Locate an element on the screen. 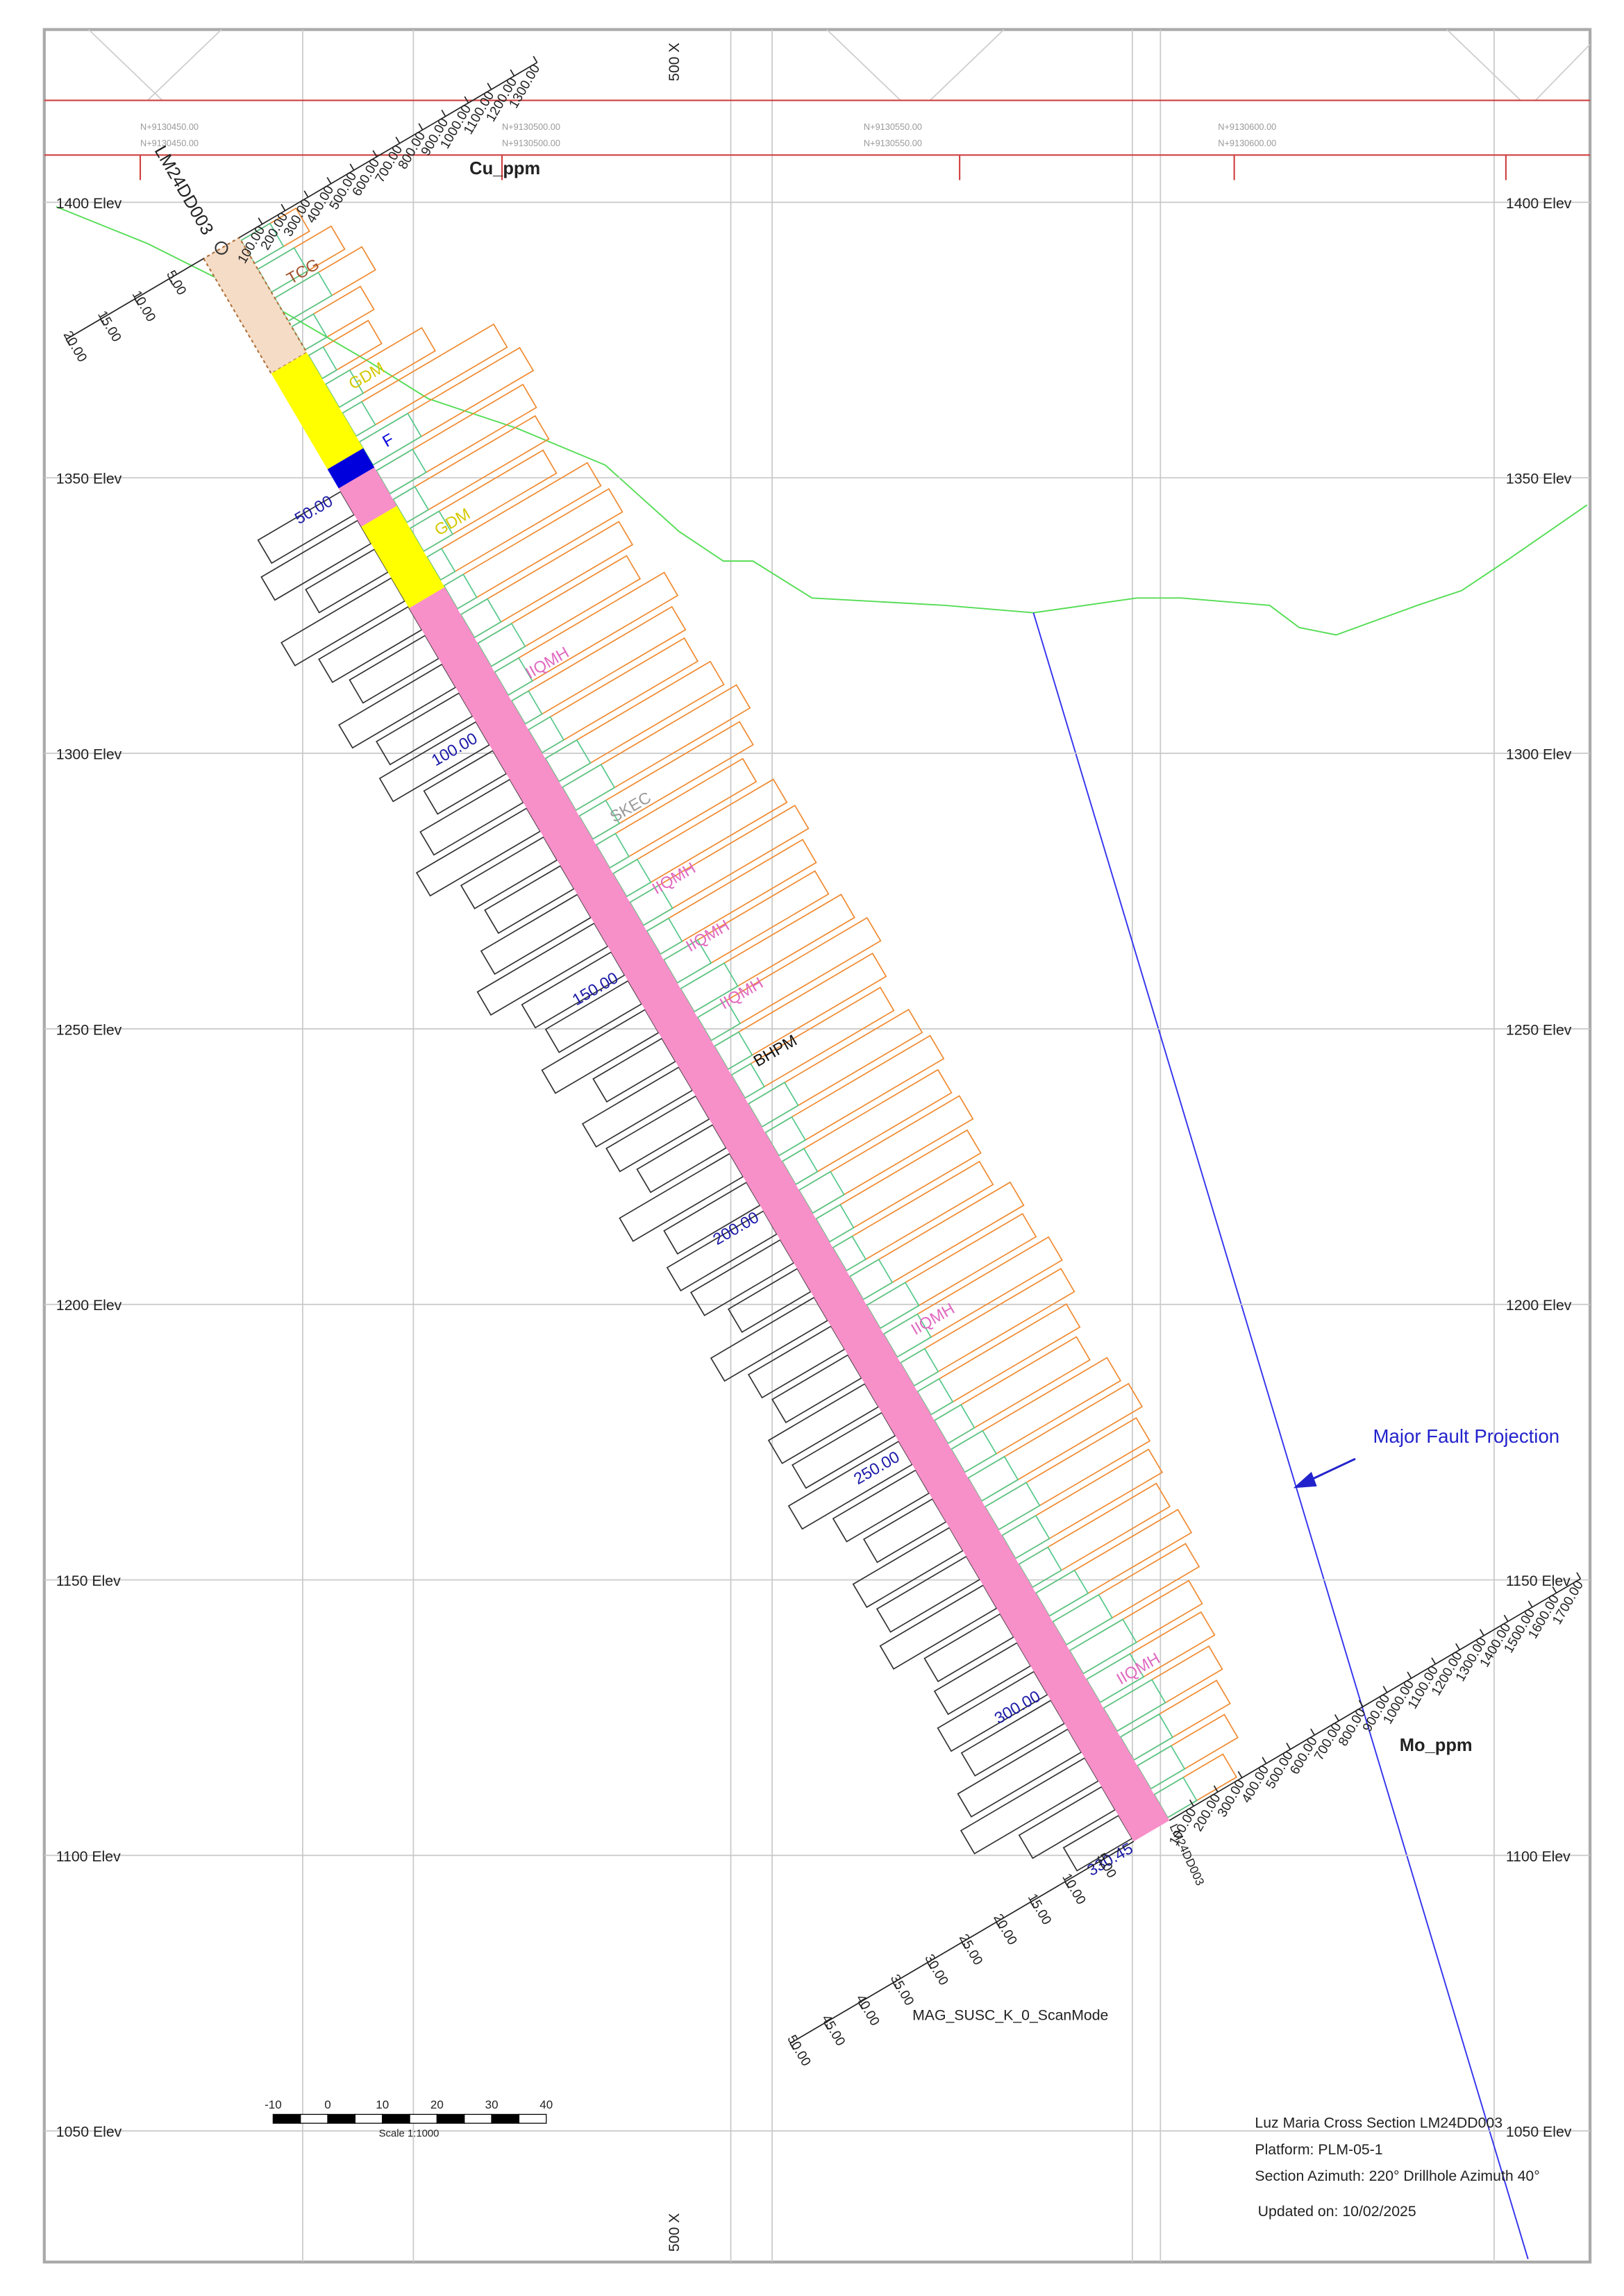 The image size is (1624, 2296). elevation-label: 1350 Elev is located at coordinates (1539, 479).